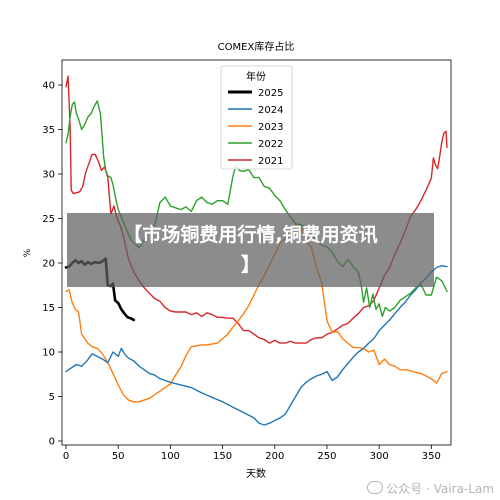 Image resolution: width=500 pixels, height=500 pixels. What do you see at coordinates (118, 456) in the screenshot?
I see `x-tick-label: 50` at bounding box center [118, 456].